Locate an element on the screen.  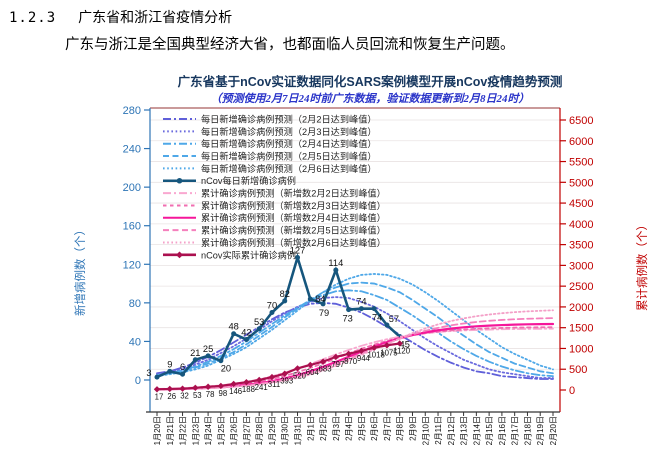
chart-title: 广东省基于nCov实证数据同化SARS案例模型开展nCov疫情趋势预测 is located at coordinates (370, 82).